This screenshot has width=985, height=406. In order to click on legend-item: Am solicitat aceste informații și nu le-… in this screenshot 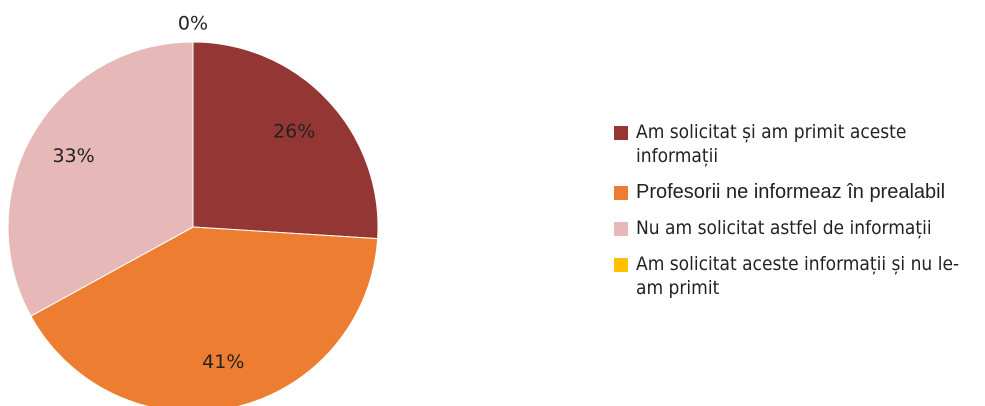, I will do `click(794, 276)`.